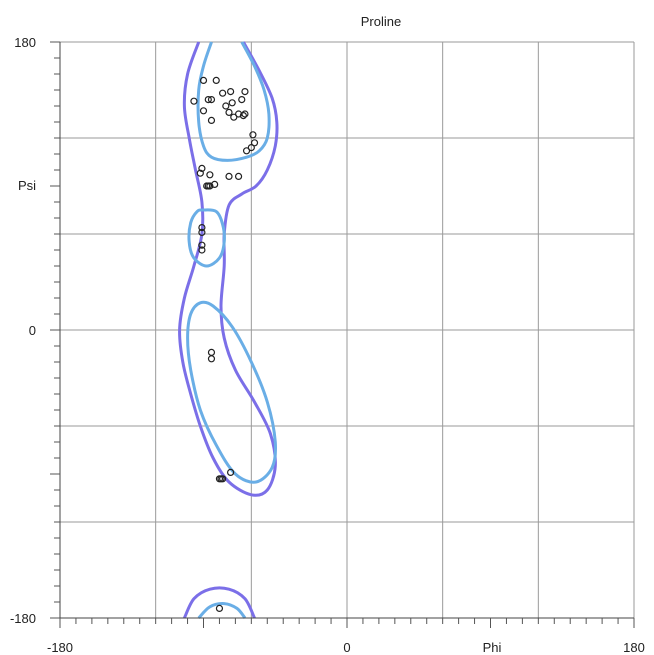  What do you see at coordinates (32, 330) in the screenshot?
I see `y-tick-label: 0` at bounding box center [32, 330].